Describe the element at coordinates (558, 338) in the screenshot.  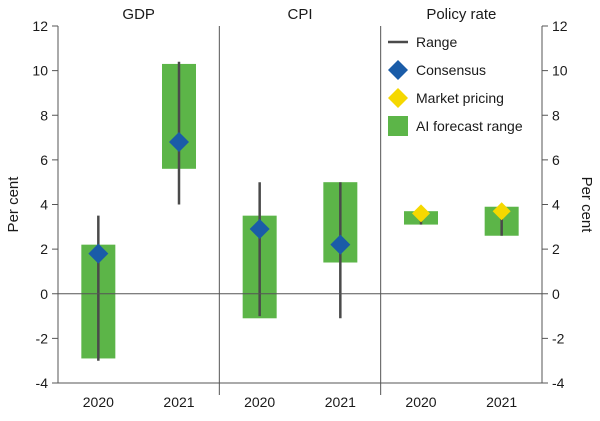
I see `y-tick-label-right-1: -2` at that location.